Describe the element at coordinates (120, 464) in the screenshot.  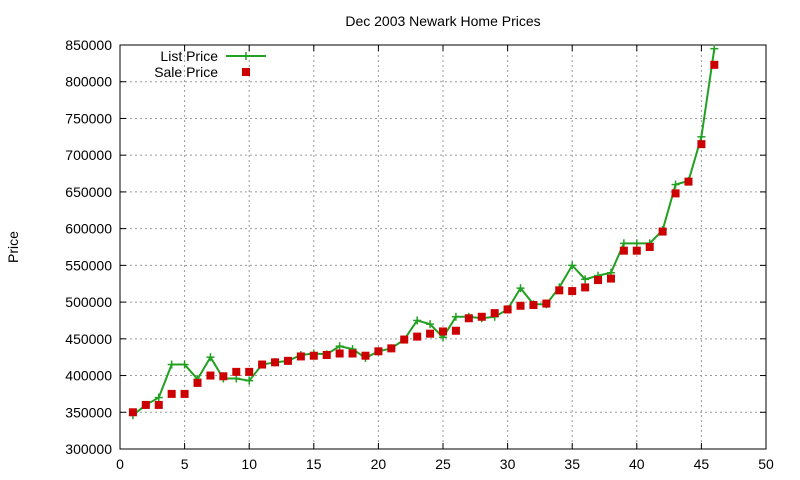
I see `x-tick-label: 0` at that location.